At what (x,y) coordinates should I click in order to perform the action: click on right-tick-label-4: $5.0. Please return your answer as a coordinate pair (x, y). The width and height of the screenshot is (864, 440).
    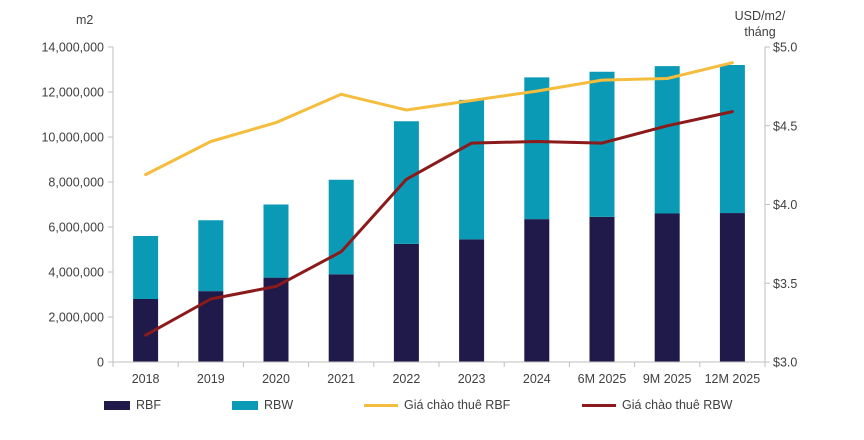
    Looking at the image, I should click on (785, 48).